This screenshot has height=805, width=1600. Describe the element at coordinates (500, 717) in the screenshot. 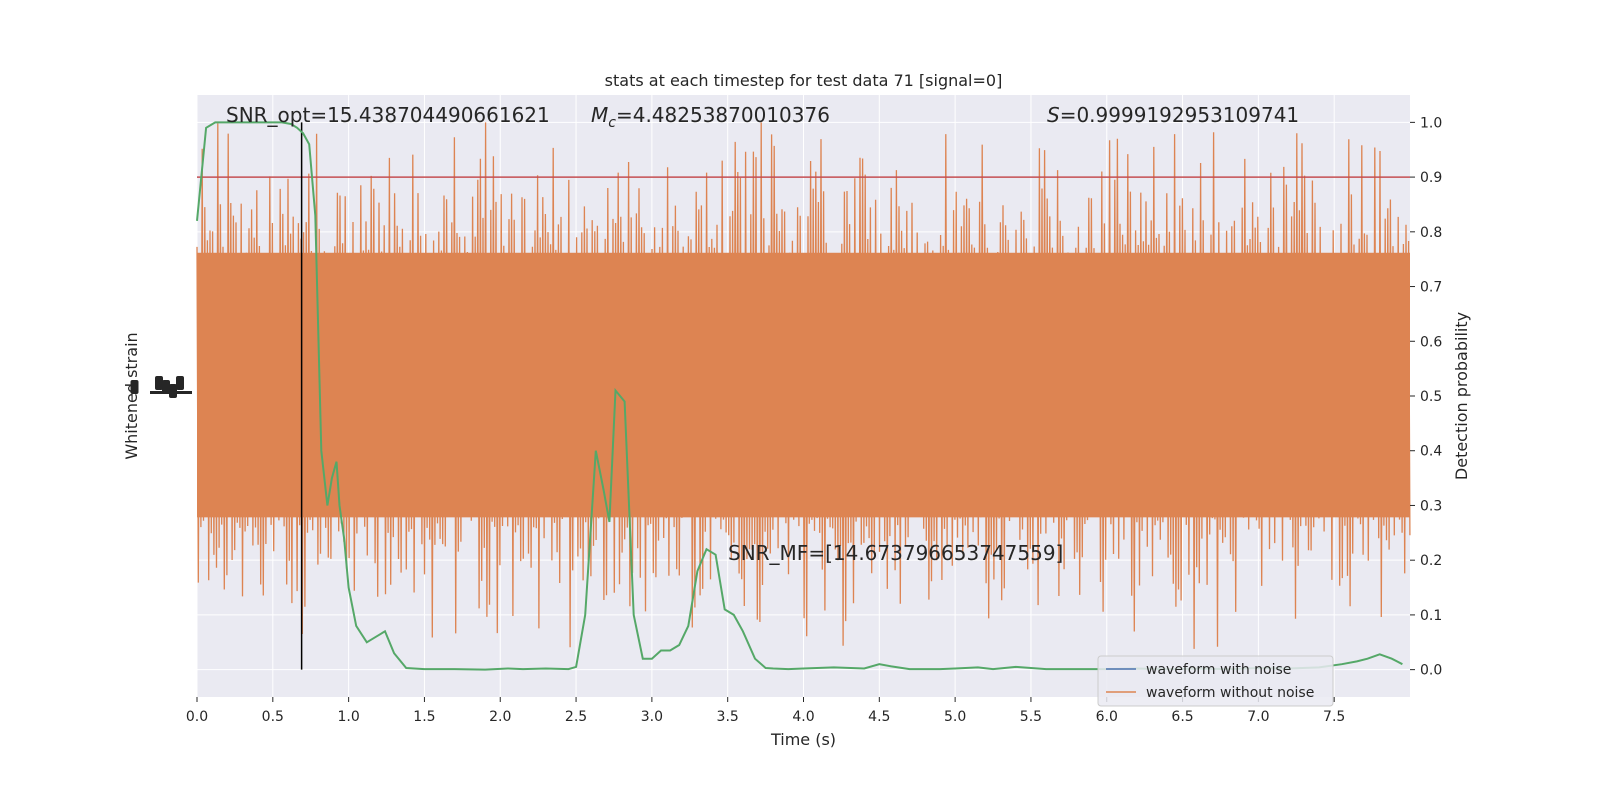

I see `x-tick-label-4: 2.0` at that location.